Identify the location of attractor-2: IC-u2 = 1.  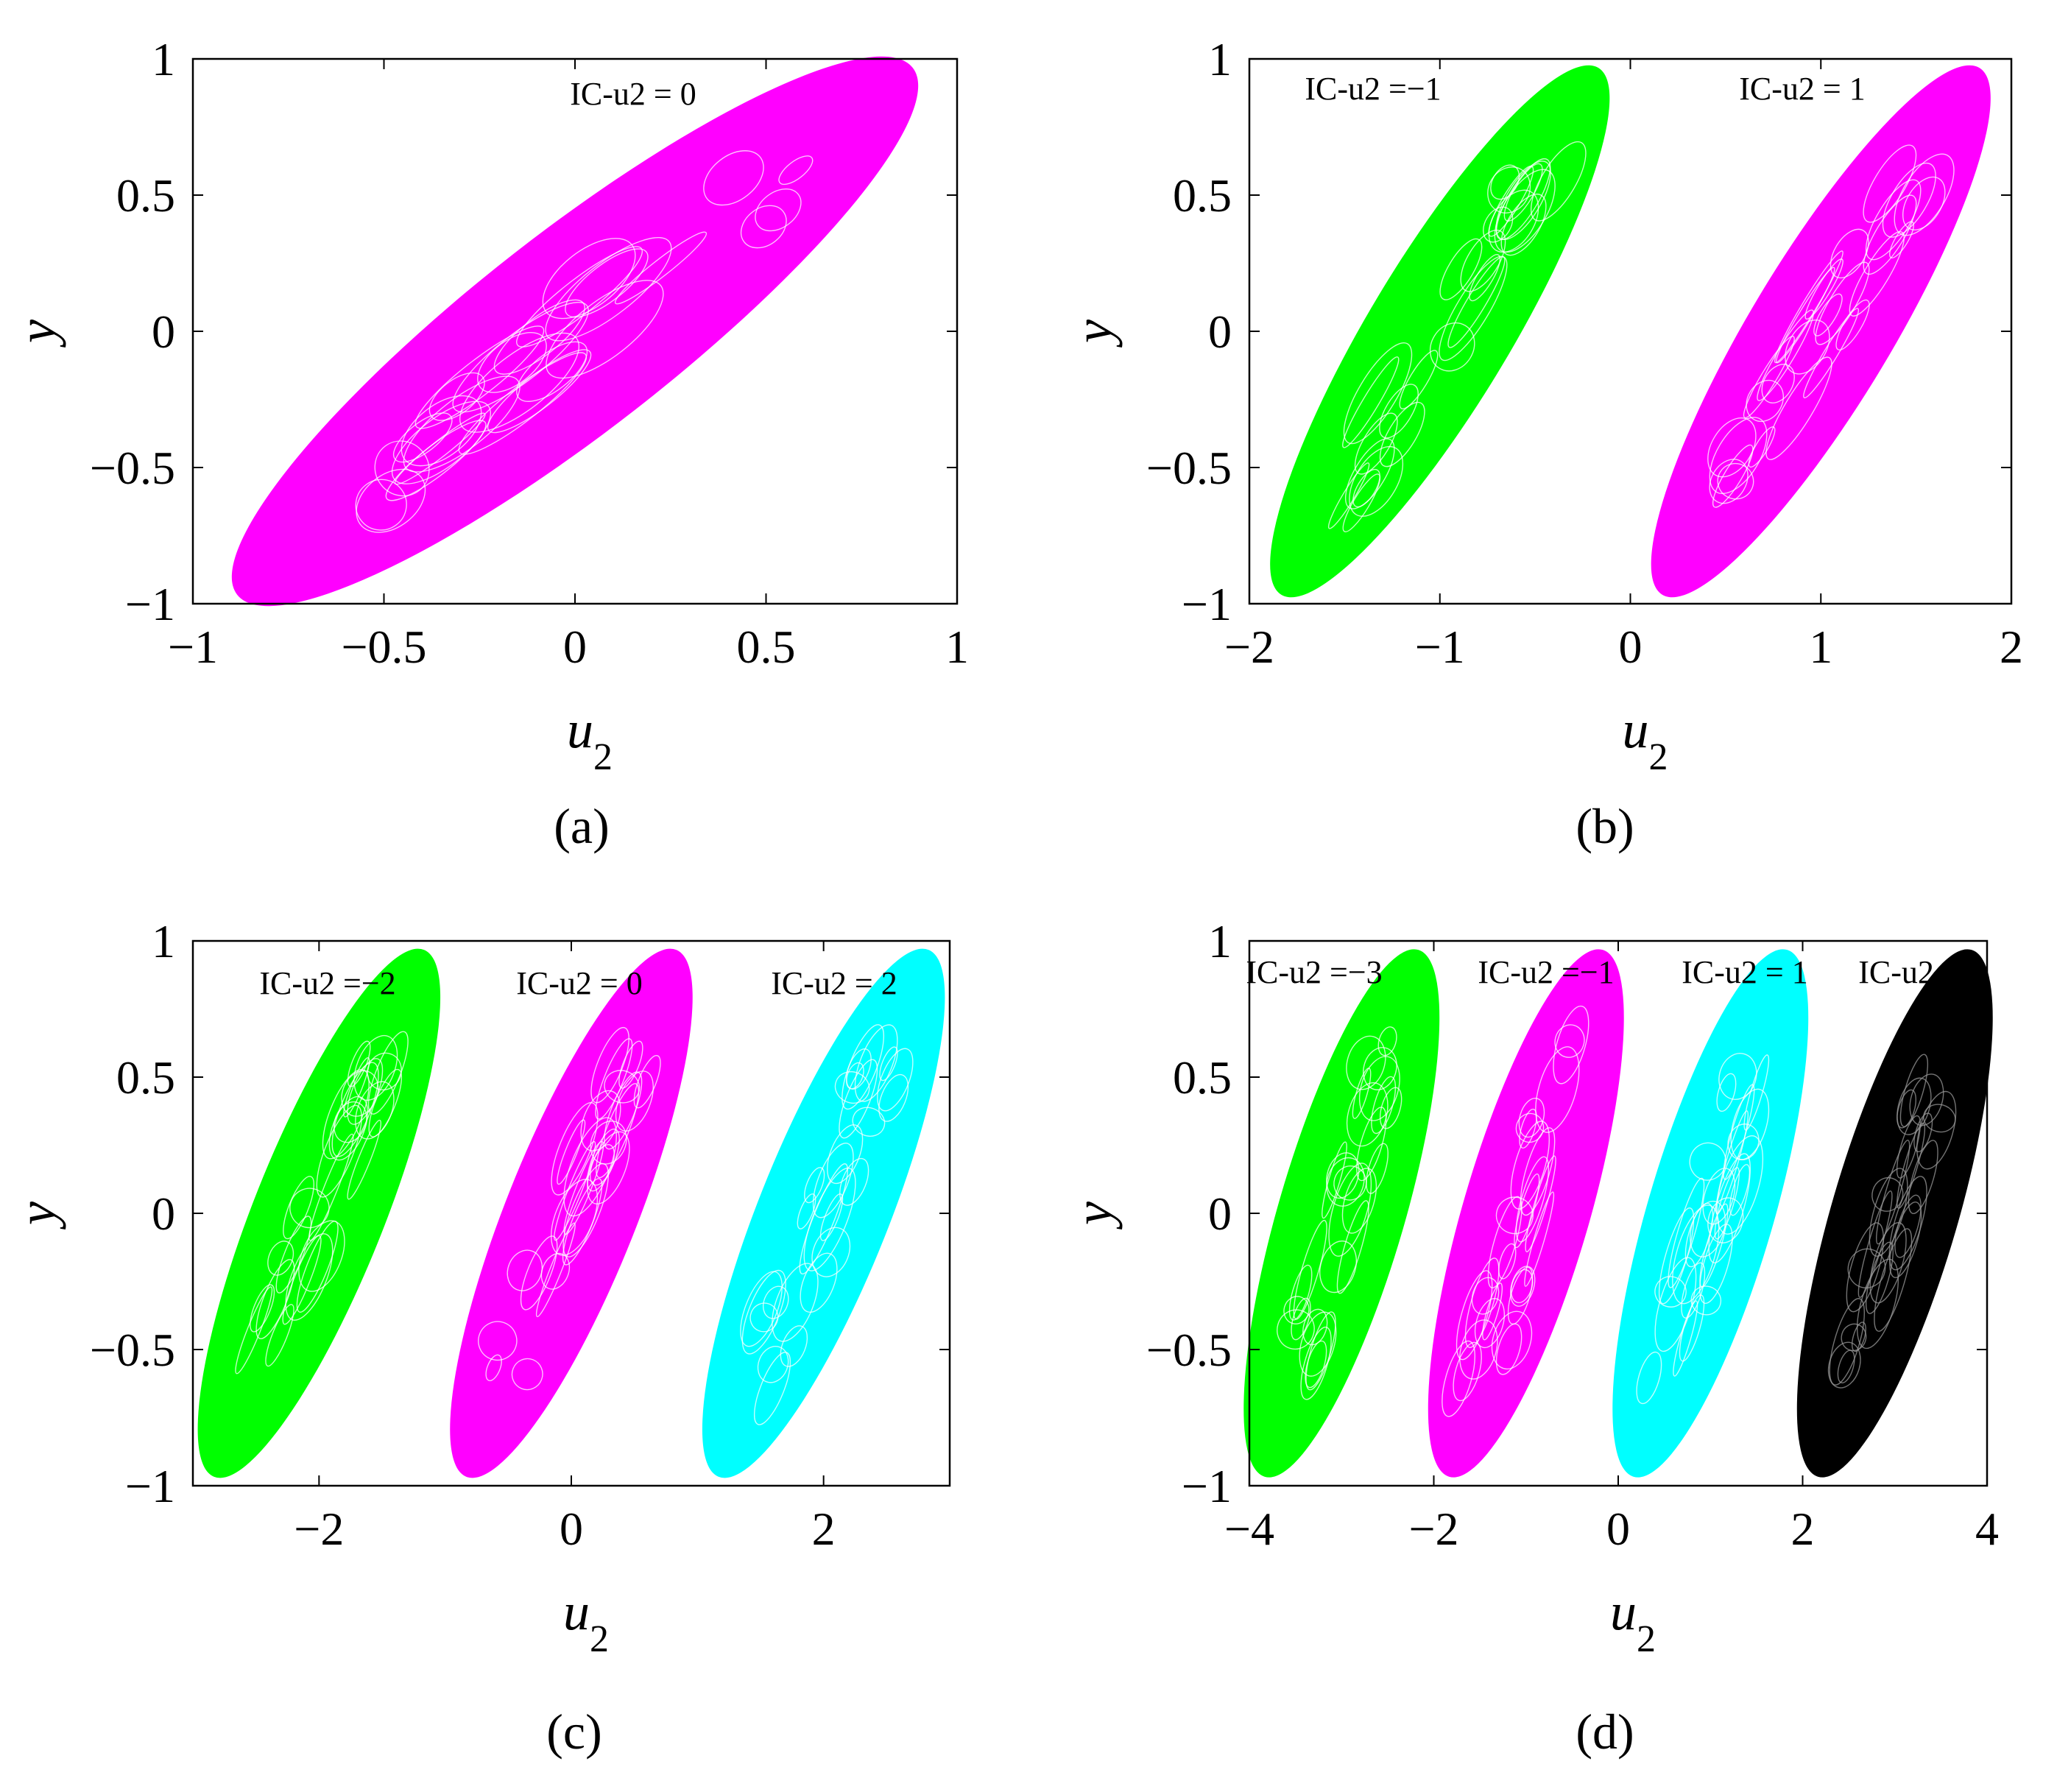
(1821, 331).